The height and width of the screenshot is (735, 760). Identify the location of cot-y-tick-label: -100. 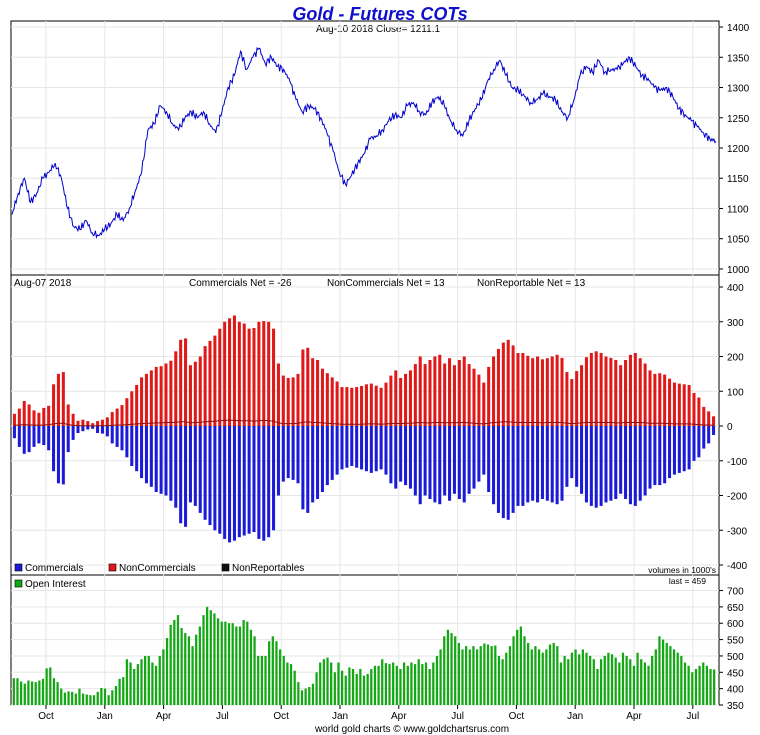
(737, 462).